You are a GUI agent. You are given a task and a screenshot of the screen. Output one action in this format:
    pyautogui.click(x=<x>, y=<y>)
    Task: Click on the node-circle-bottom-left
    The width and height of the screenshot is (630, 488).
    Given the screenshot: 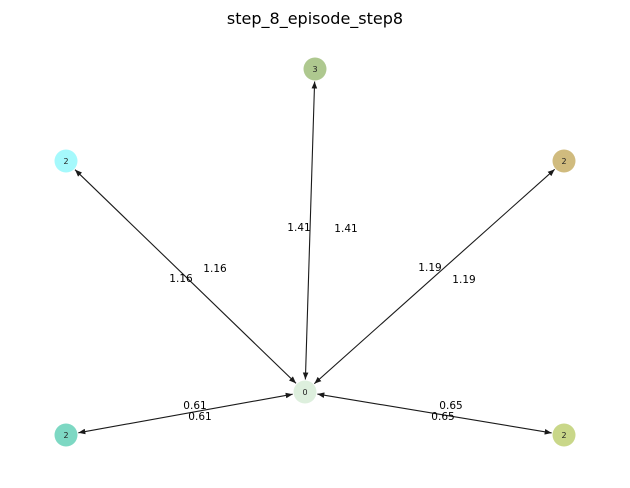 What is the action you would take?
    pyautogui.click(x=66, y=435)
    